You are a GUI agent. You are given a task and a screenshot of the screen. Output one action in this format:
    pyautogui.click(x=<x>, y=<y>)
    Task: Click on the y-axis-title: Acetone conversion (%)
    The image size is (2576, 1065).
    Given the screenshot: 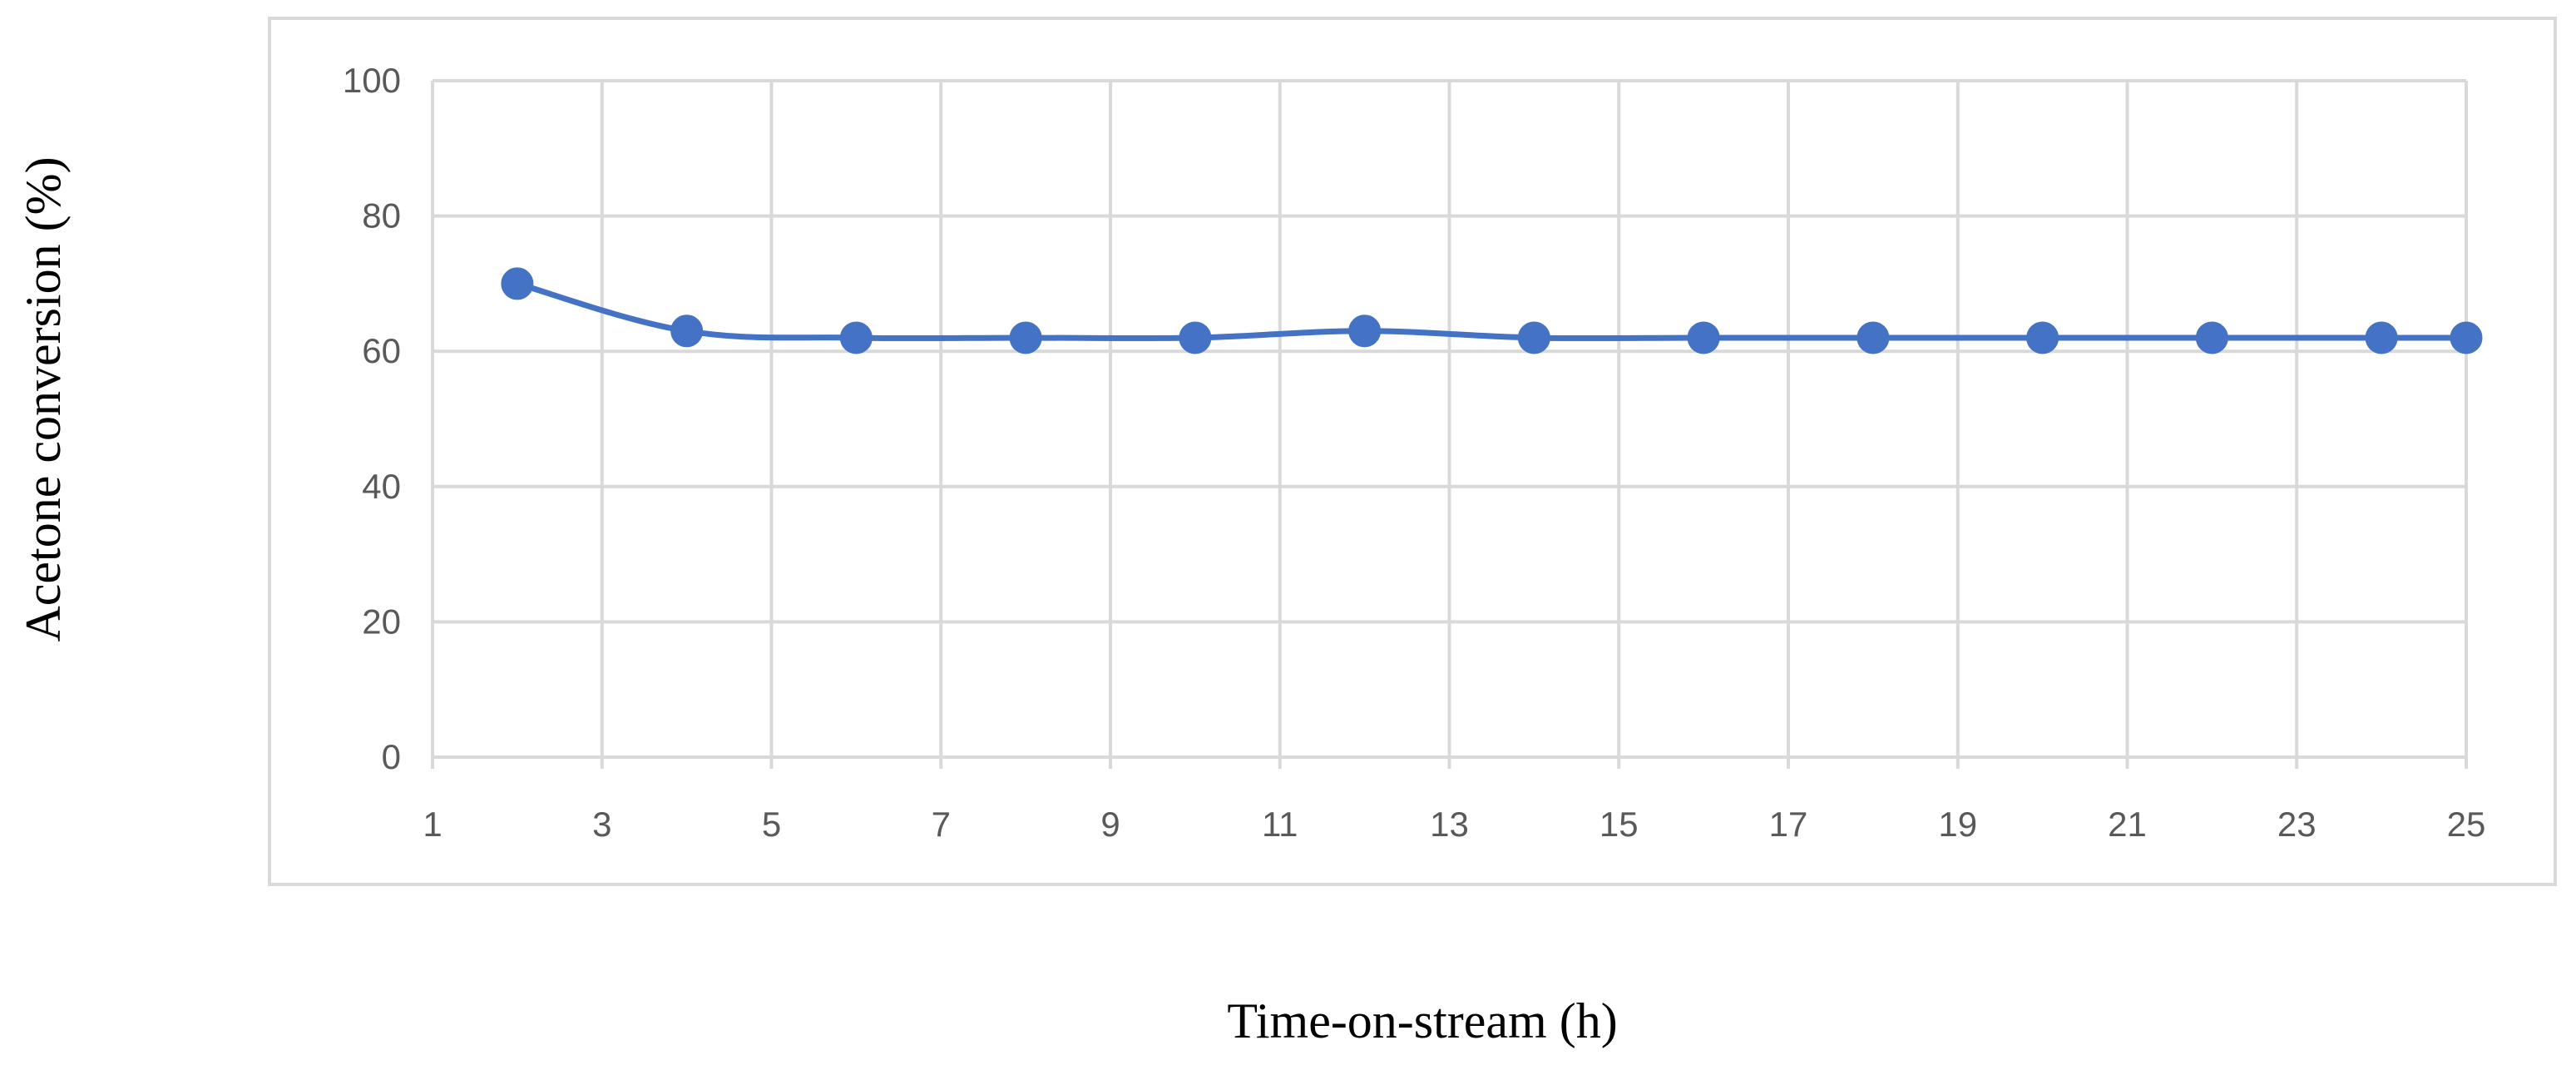 What is the action you would take?
    pyautogui.click(x=43, y=398)
    